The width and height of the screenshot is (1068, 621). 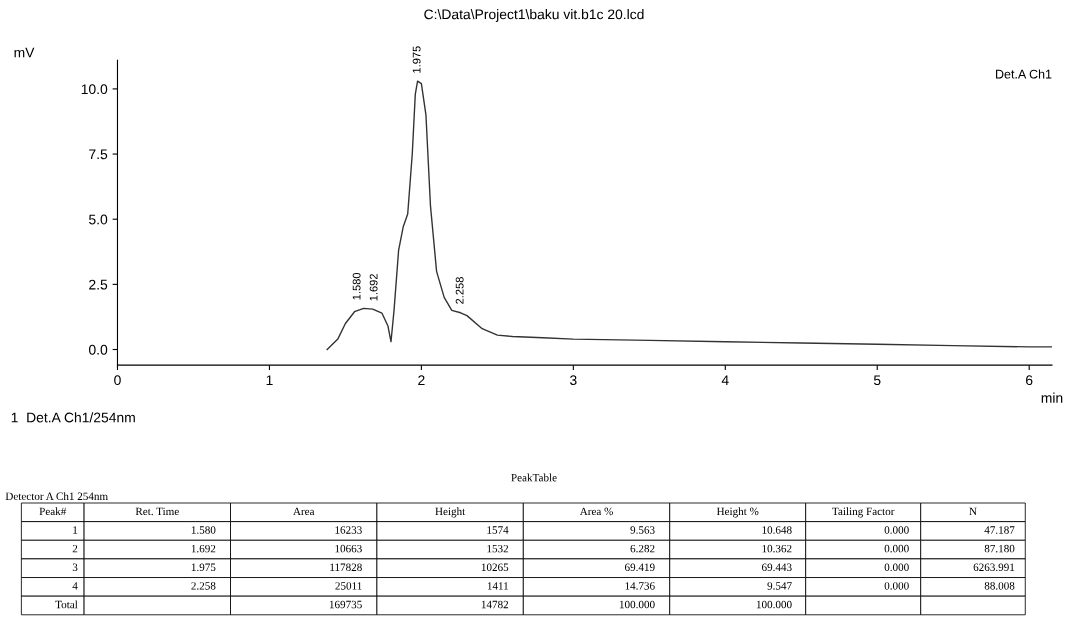 What do you see at coordinates (346, 567) in the screenshot?
I see `text: 117828` at bounding box center [346, 567].